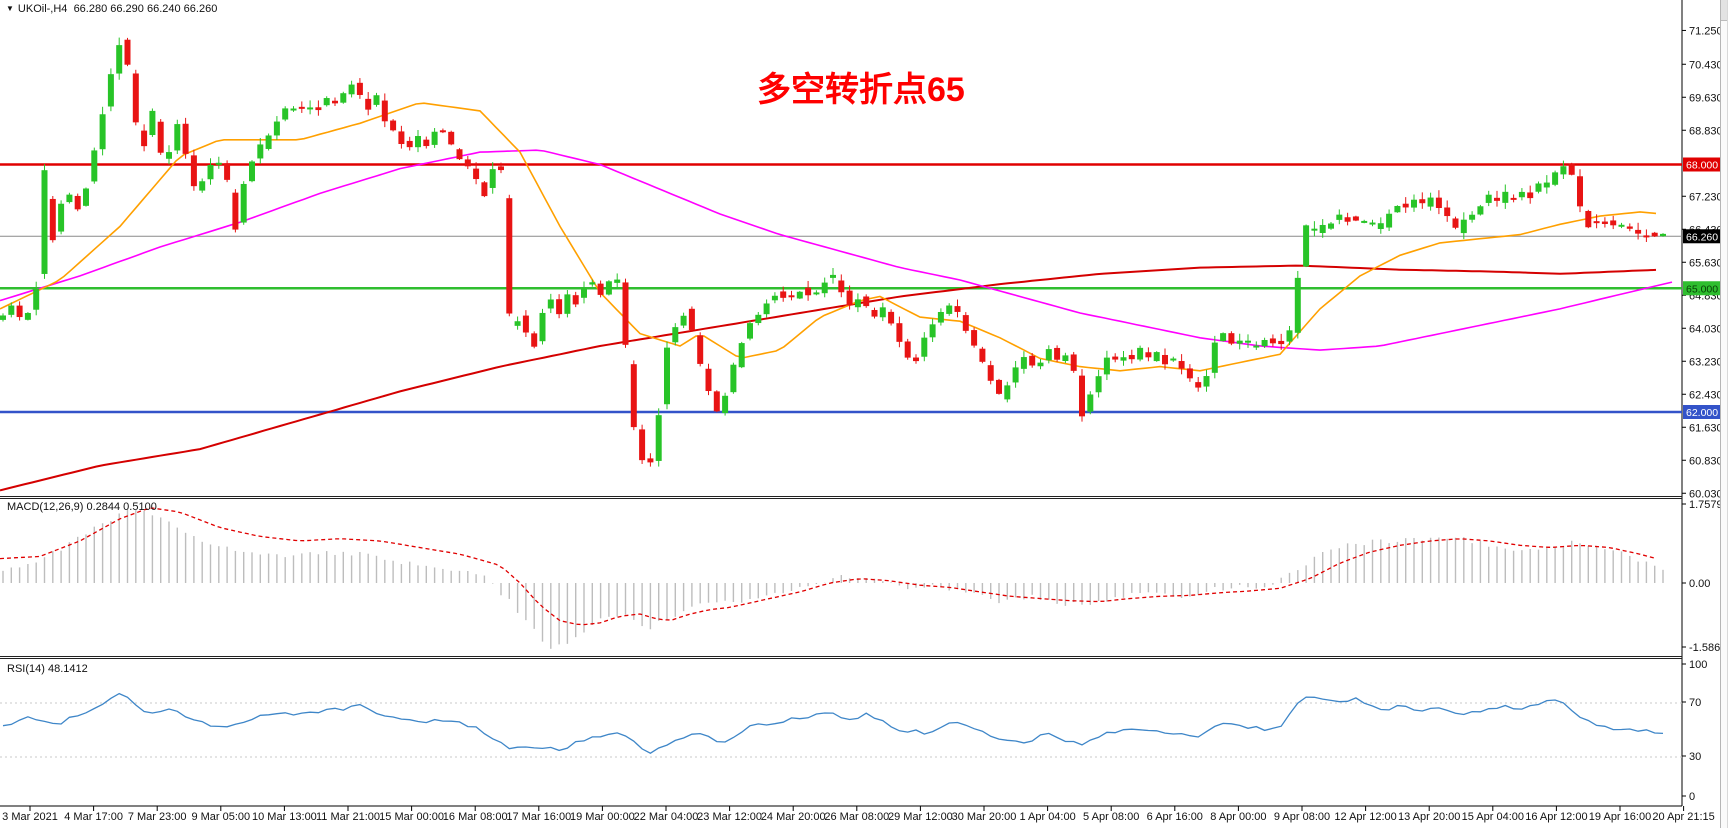 The image size is (1728, 828). What do you see at coordinates (82, 507) in the screenshot?
I see `macd-indicator-label: MACD(12,26,9) 0.2844 0.5100` at bounding box center [82, 507].